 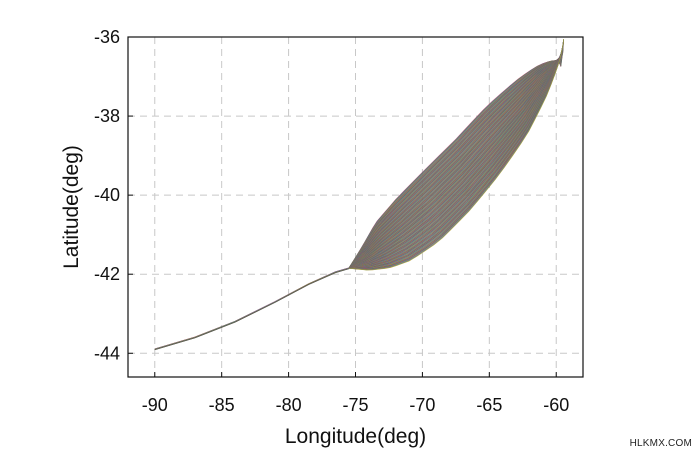 I want to click on y-tick-label: -36, so click(x=107, y=37).